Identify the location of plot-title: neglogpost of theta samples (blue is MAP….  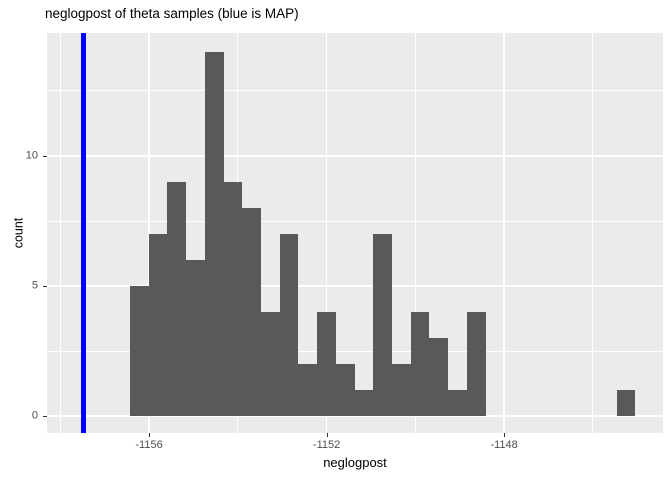
(172, 13).